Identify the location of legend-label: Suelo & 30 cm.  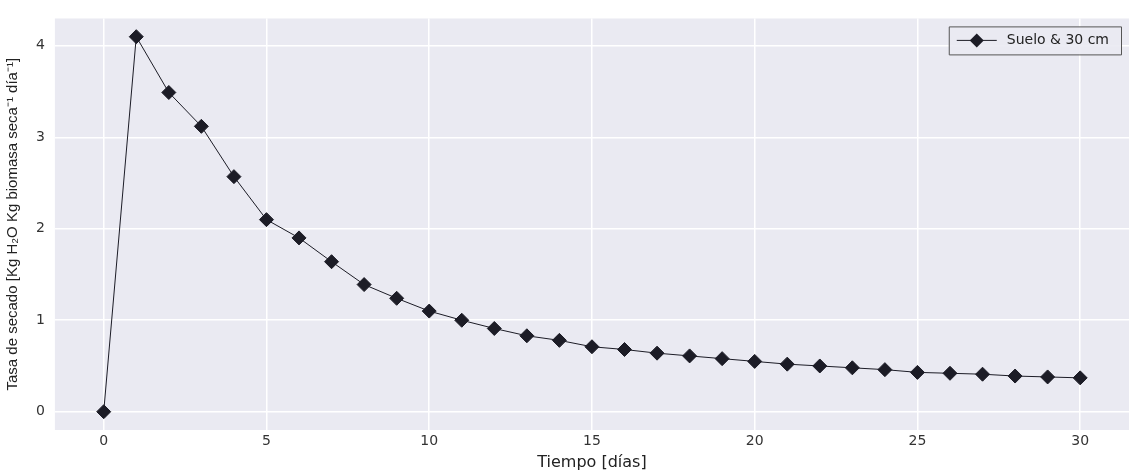
(1057, 39).